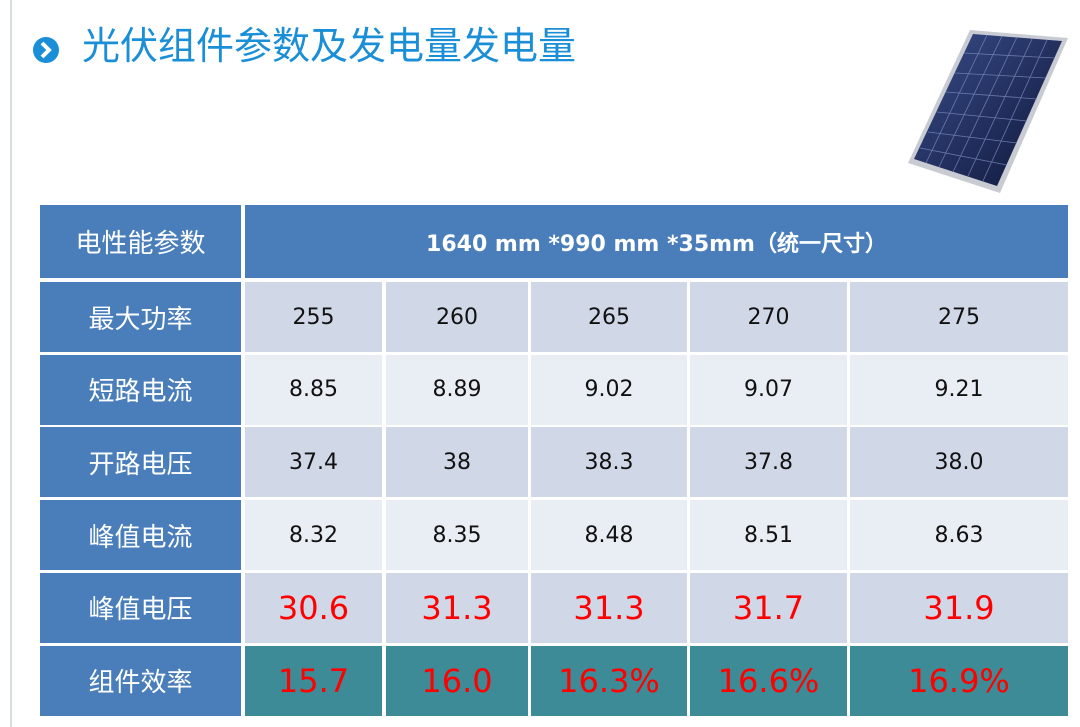 The height and width of the screenshot is (727, 1080). I want to click on row-label: 短路电流, so click(140, 389).